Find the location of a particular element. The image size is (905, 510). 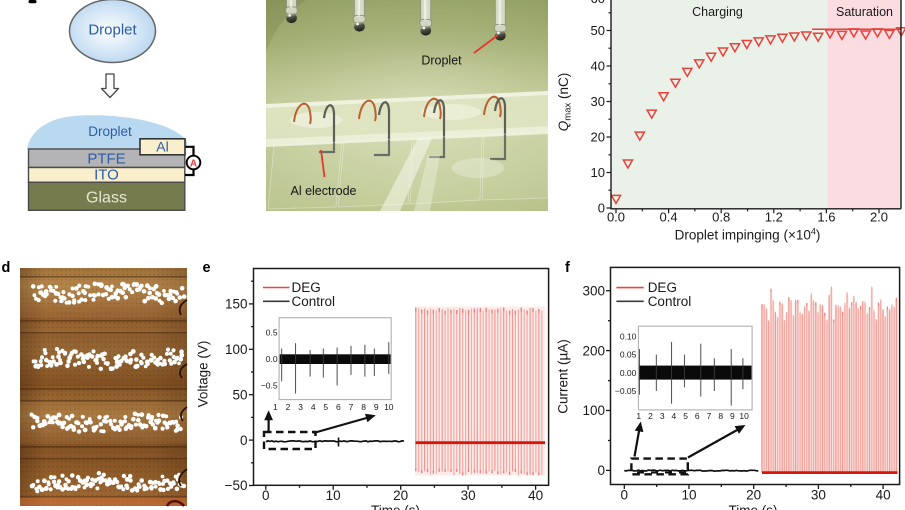

svg-text: 0.4 is located at coordinates (669, 217).